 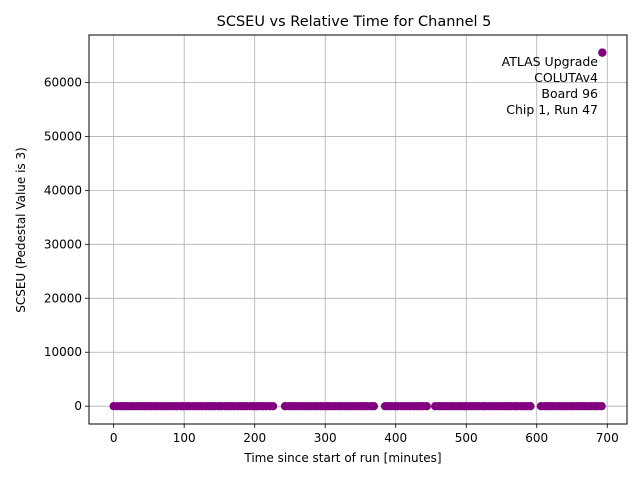 What do you see at coordinates (63, 352) in the screenshot?
I see `y-tick-label: 10000` at bounding box center [63, 352].